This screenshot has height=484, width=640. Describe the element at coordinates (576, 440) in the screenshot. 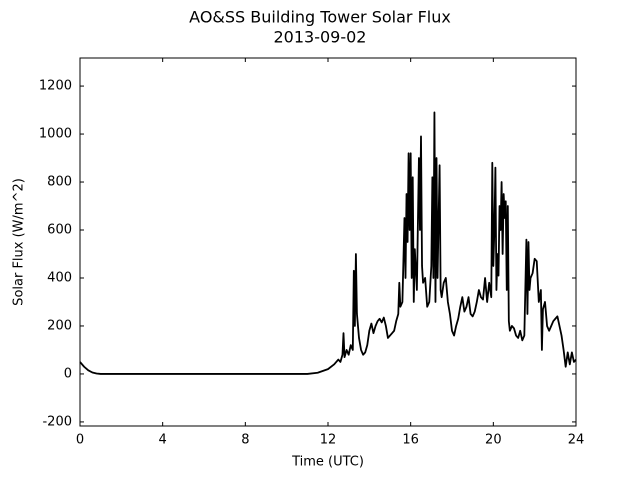

I see `x-tick-label: 24` at that location.